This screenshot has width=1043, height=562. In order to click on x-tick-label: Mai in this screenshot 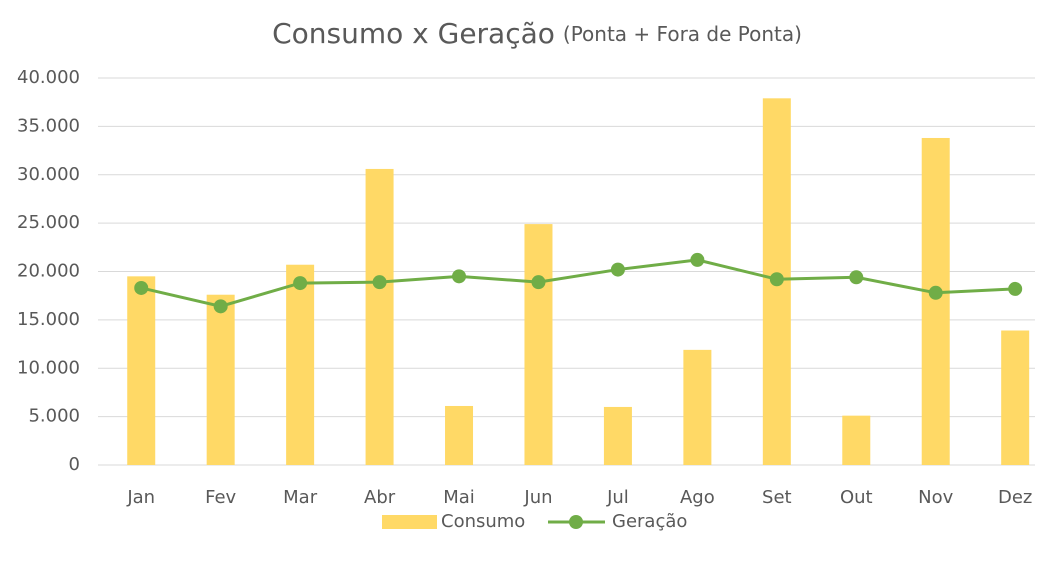, I will do `click(459, 497)`.